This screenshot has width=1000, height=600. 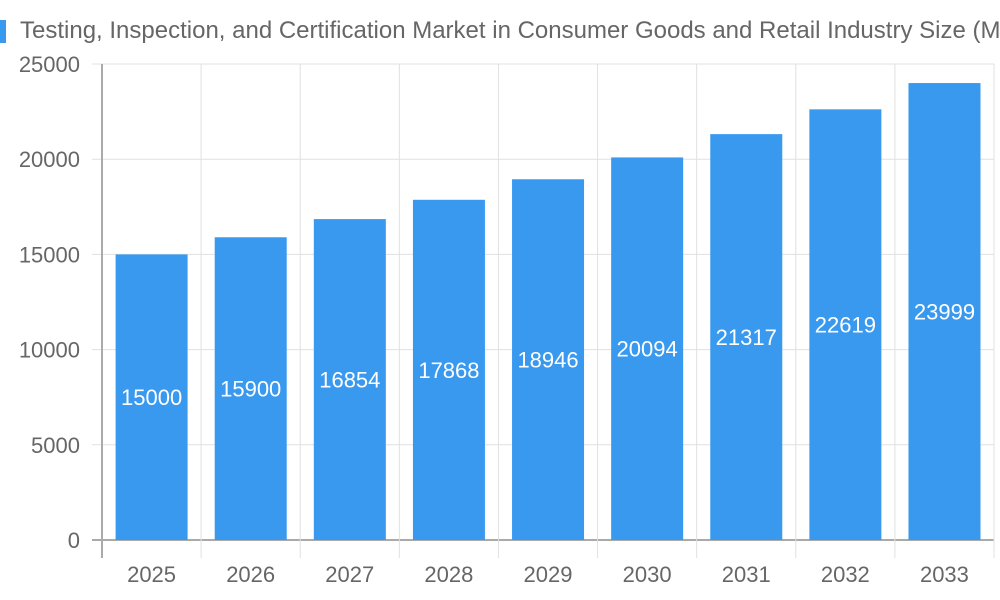 What do you see at coordinates (349, 574) in the screenshot?
I see `x-tick-label: 2027` at bounding box center [349, 574].